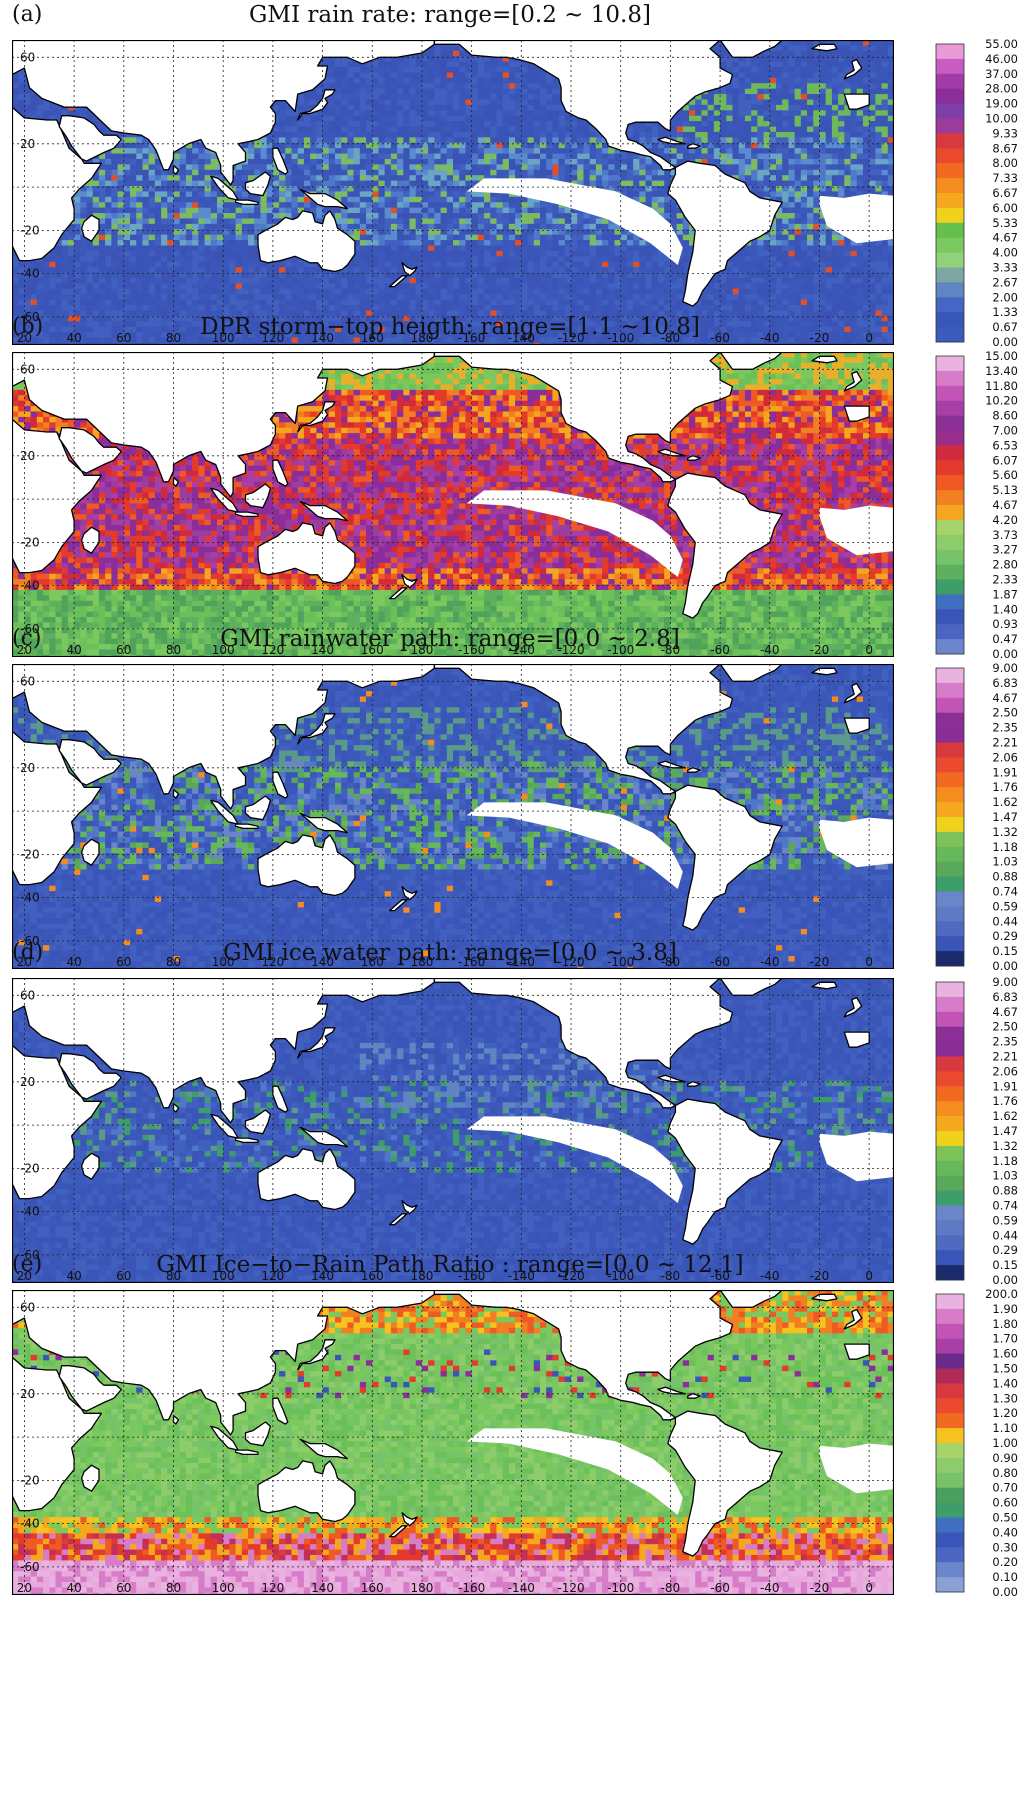 The image size is (1020, 1803). I want to click on colorbar-label: 0.20, so click(1005, 1562).